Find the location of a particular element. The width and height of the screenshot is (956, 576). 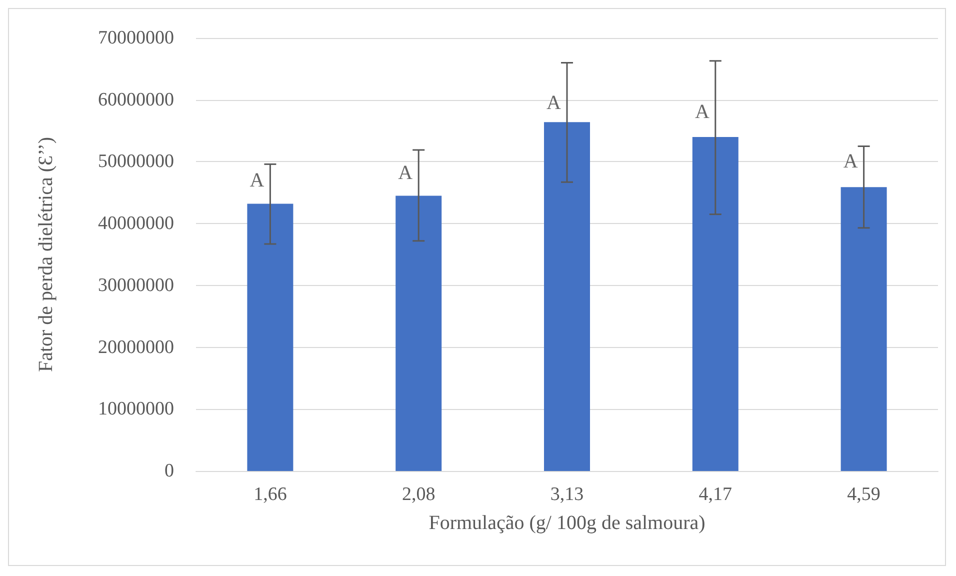

y-tick-label: 20000000 is located at coordinates (136, 347).